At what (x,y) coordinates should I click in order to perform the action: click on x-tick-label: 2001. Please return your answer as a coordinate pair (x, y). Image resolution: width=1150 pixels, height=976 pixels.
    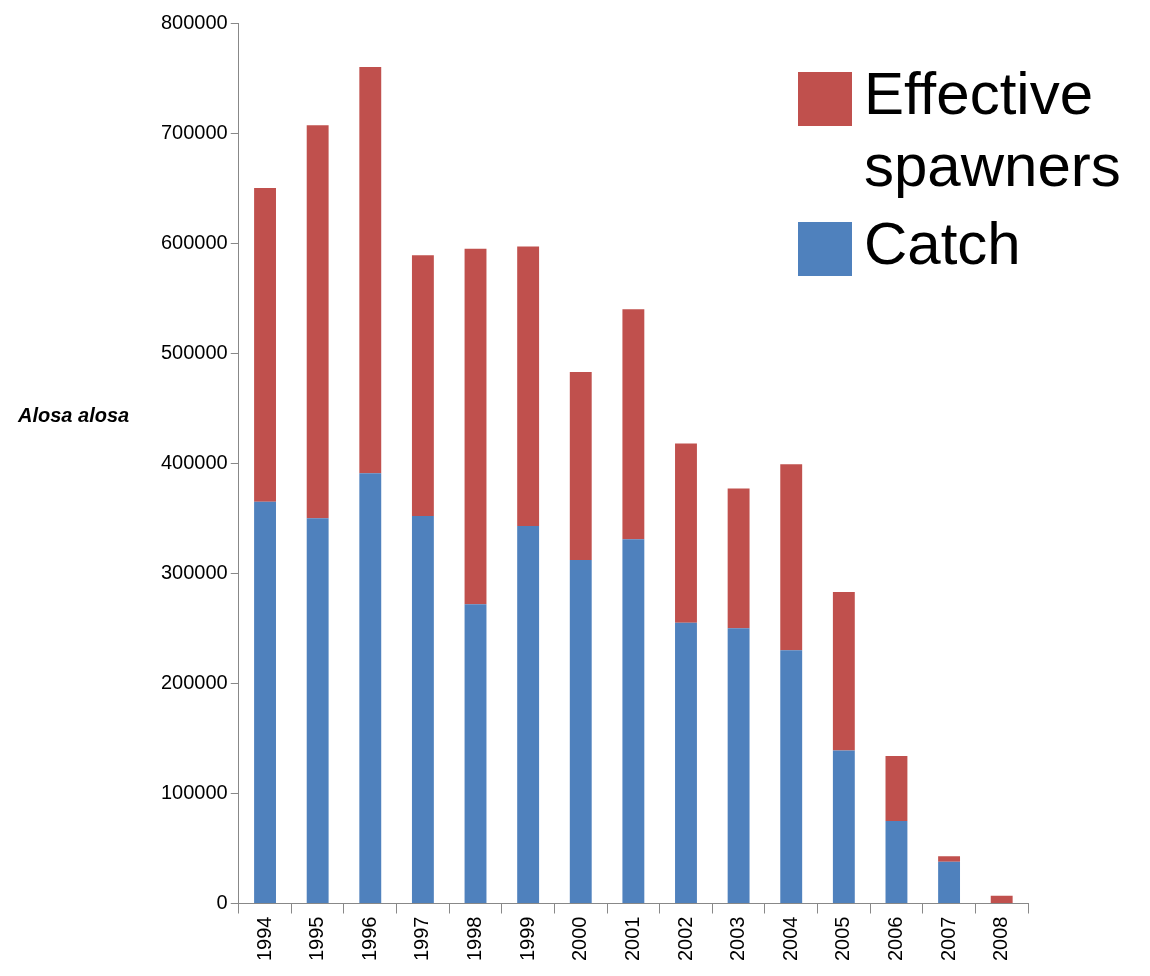
    Looking at the image, I should click on (631, 939).